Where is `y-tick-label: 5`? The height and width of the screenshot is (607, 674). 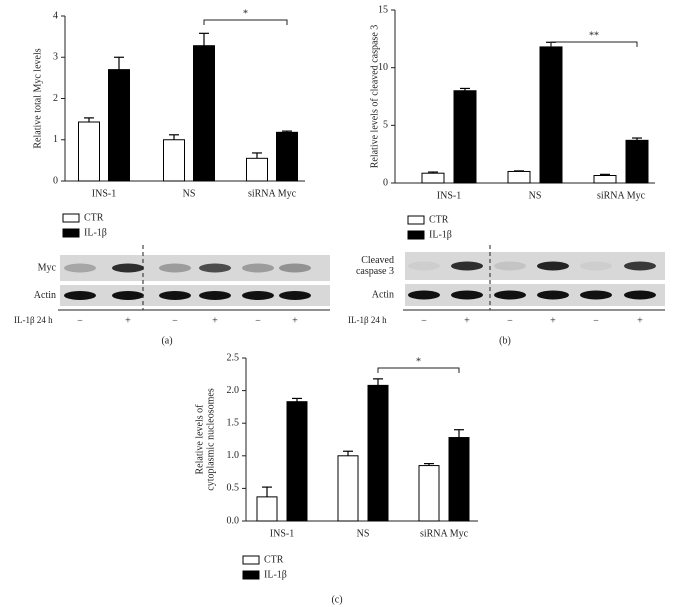 y-tick-label: 5 is located at coordinates (385, 125).